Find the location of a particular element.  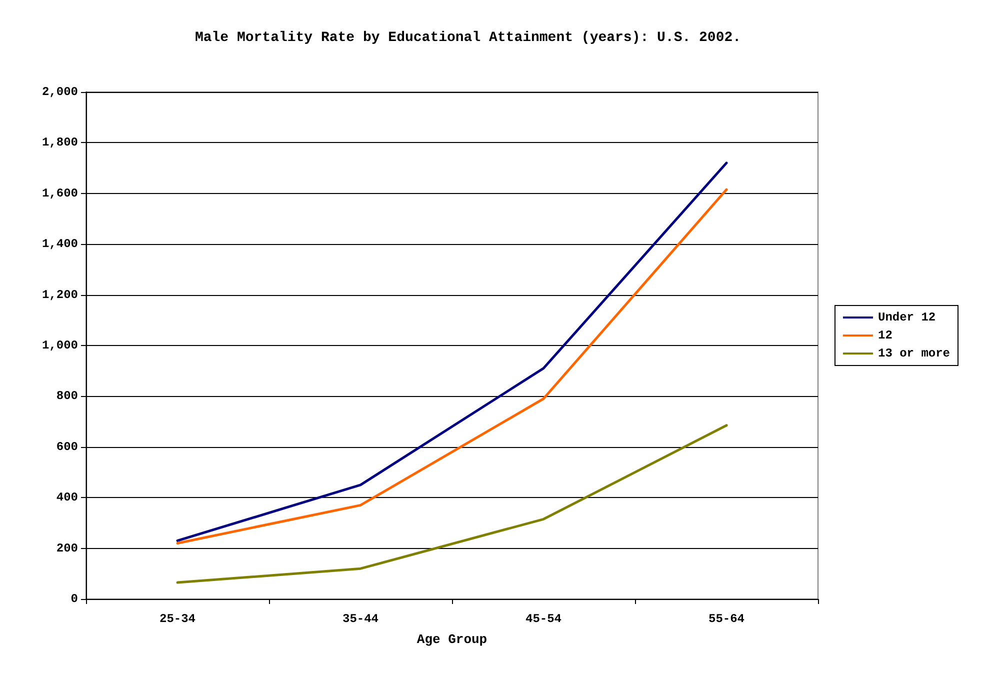

x-tick-label: 55-64 is located at coordinates (726, 619).